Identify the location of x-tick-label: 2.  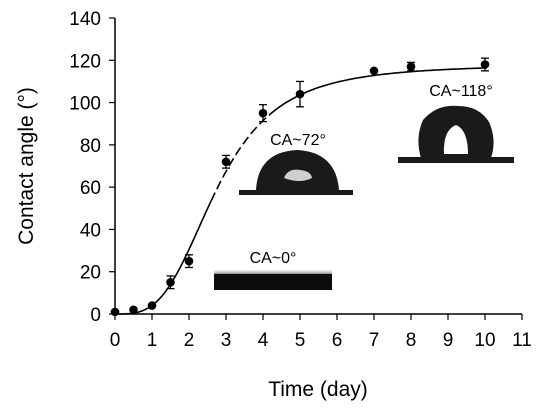
(189, 340).